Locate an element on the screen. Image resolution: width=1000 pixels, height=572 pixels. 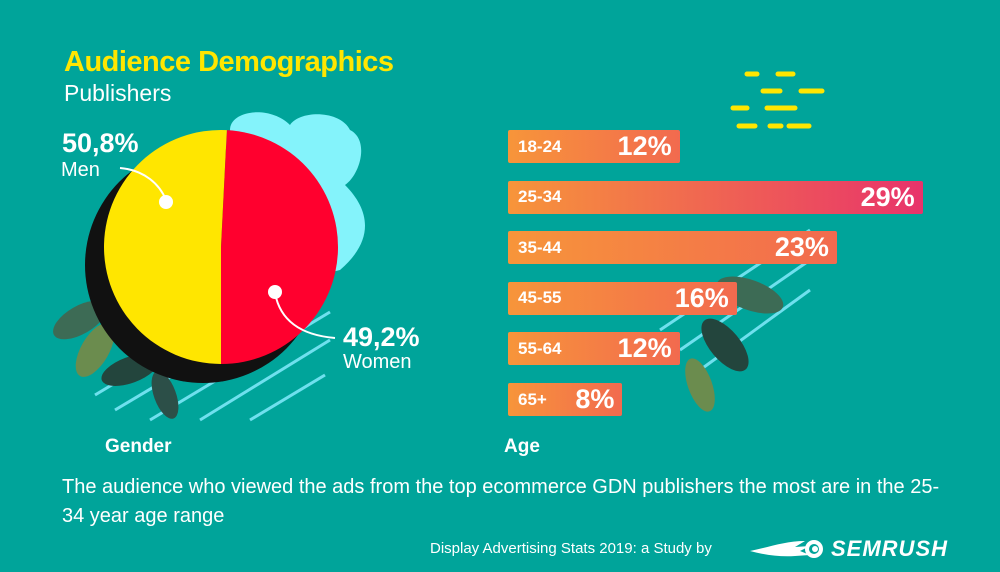
age-bar-value: 16% is located at coordinates (701, 297).